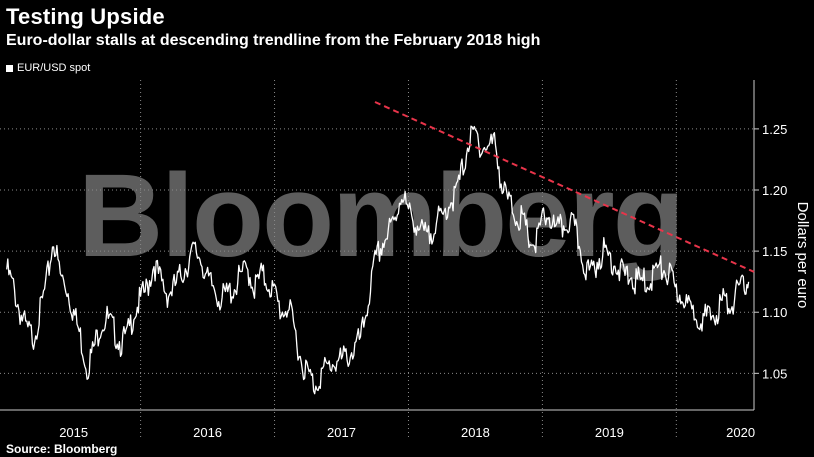 Image resolution: width=814 pixels, height=457 pixels. What do you see at coordinates (740, 432) in the screenshot?
I see `x-tick-label: 2020` at bounding box center [740, 432].